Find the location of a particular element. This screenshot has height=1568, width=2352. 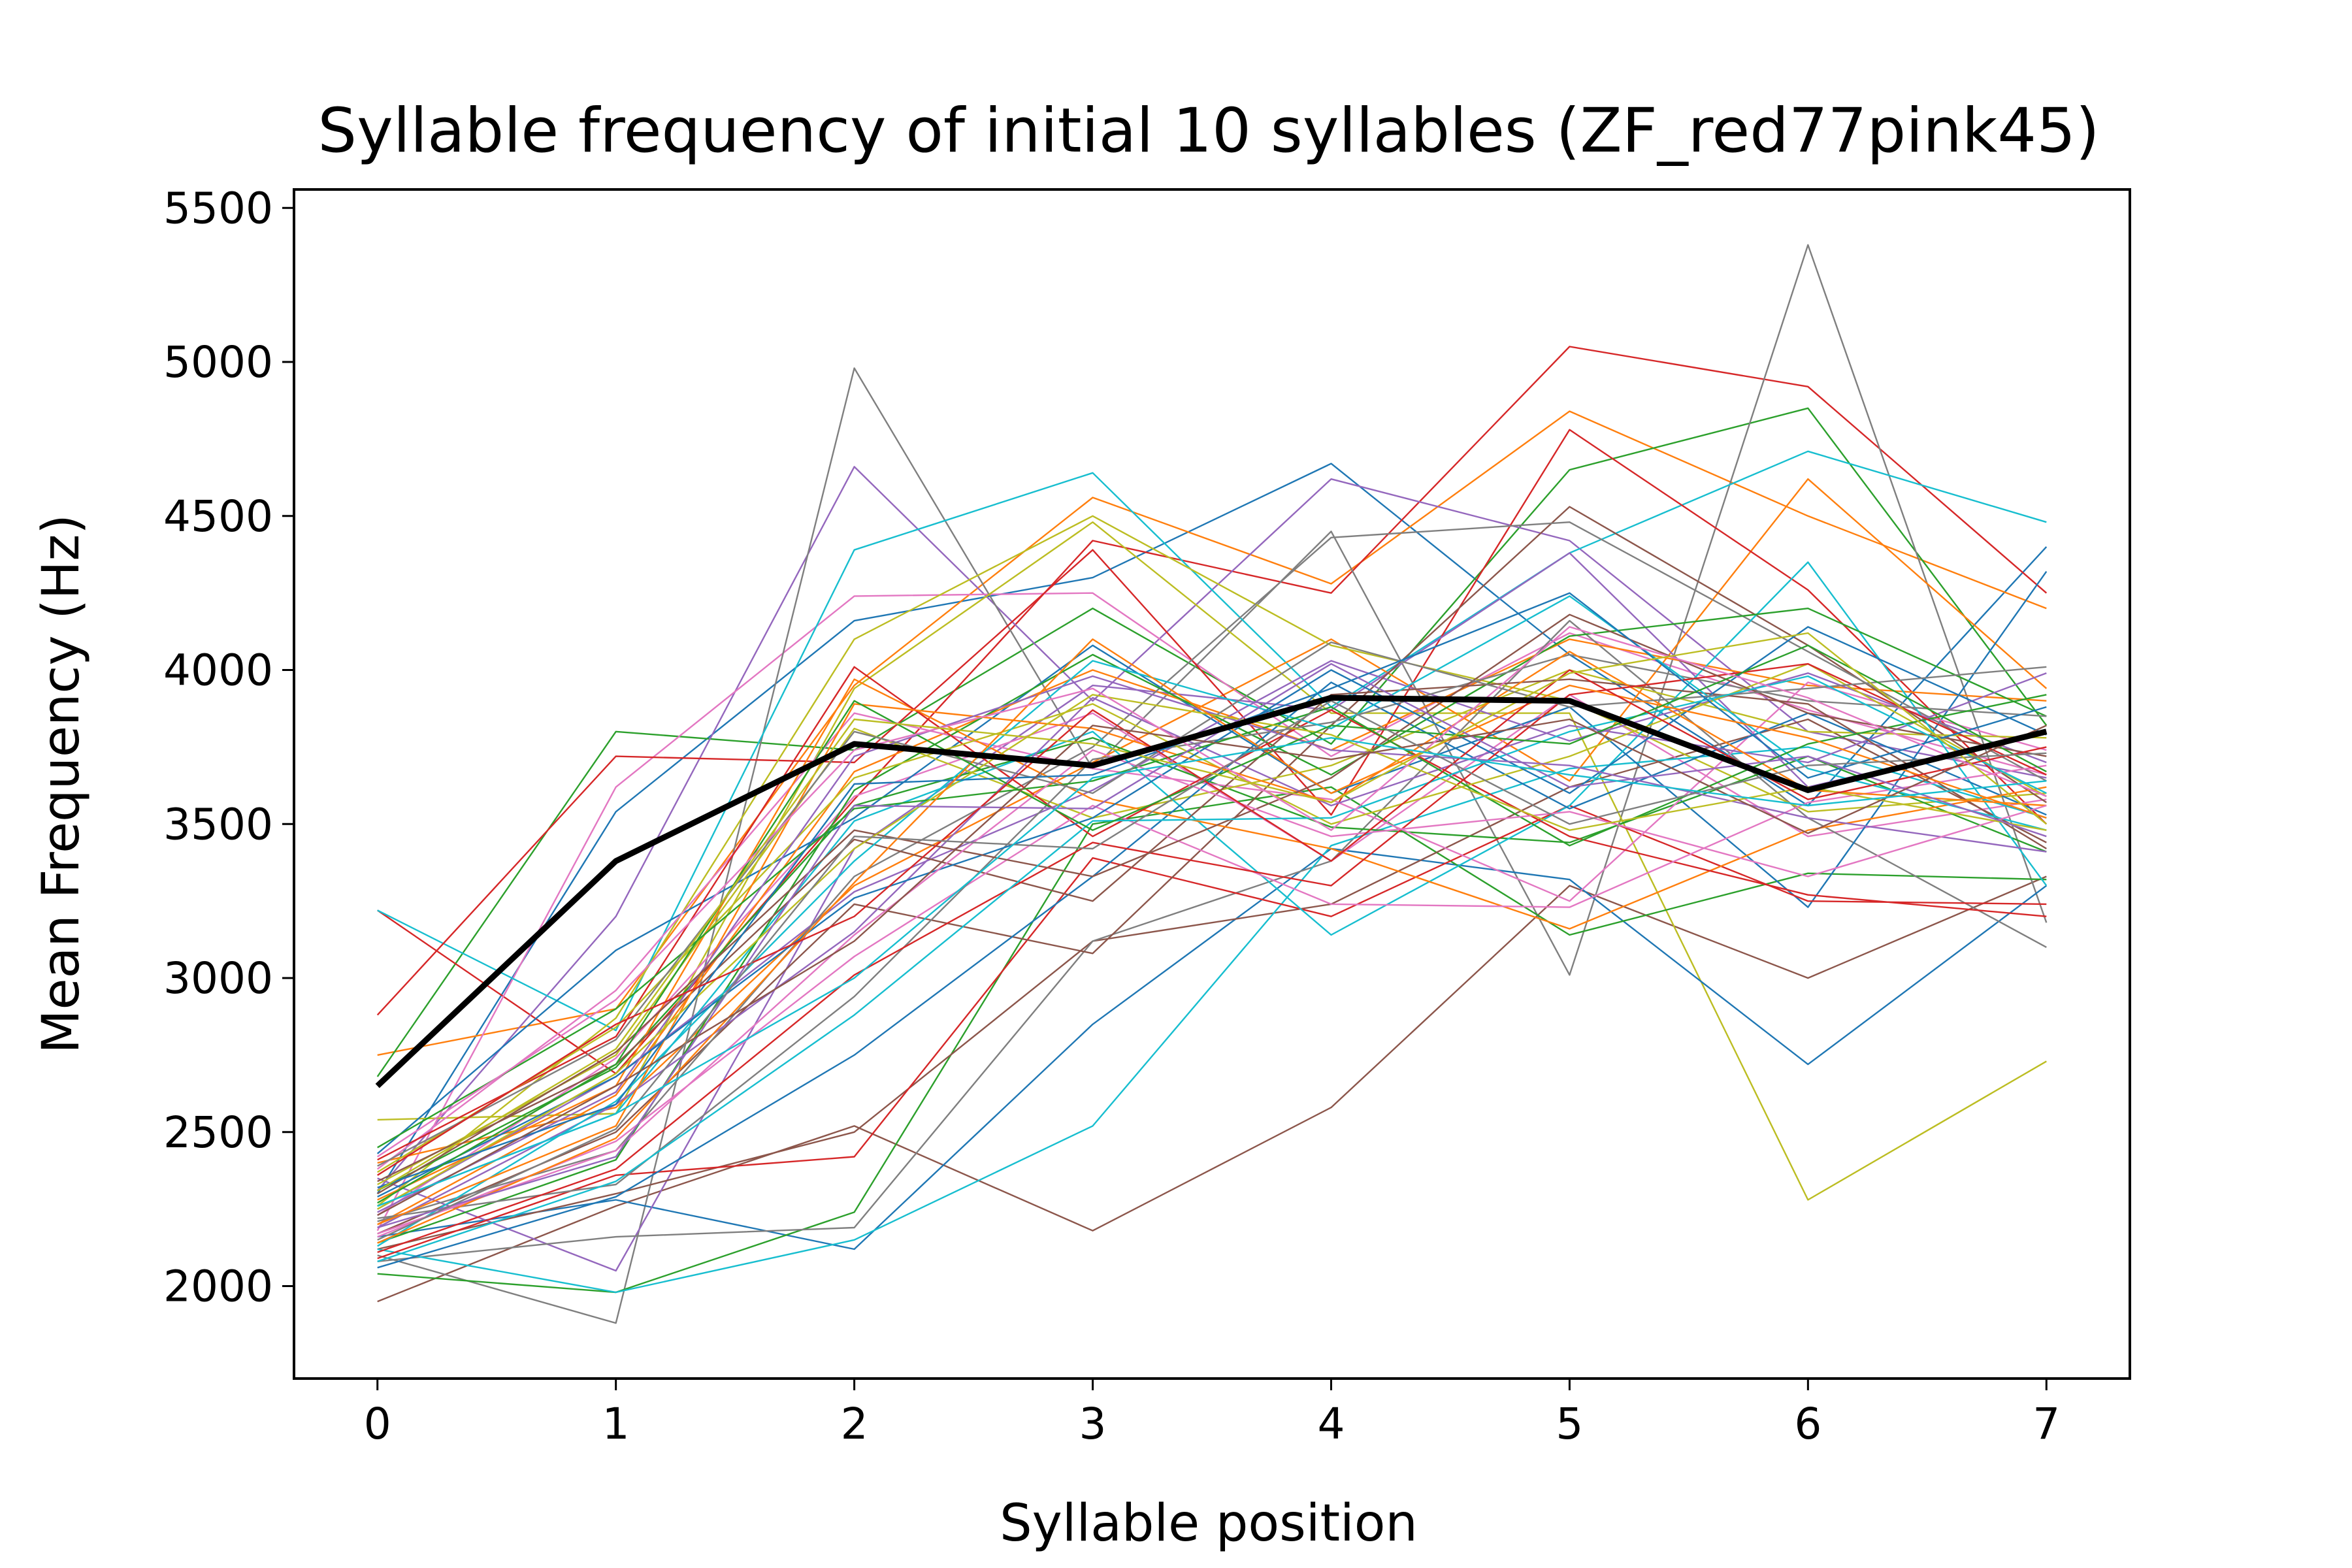

y-tick-label: 4500 is located at coordinates (218, 516).